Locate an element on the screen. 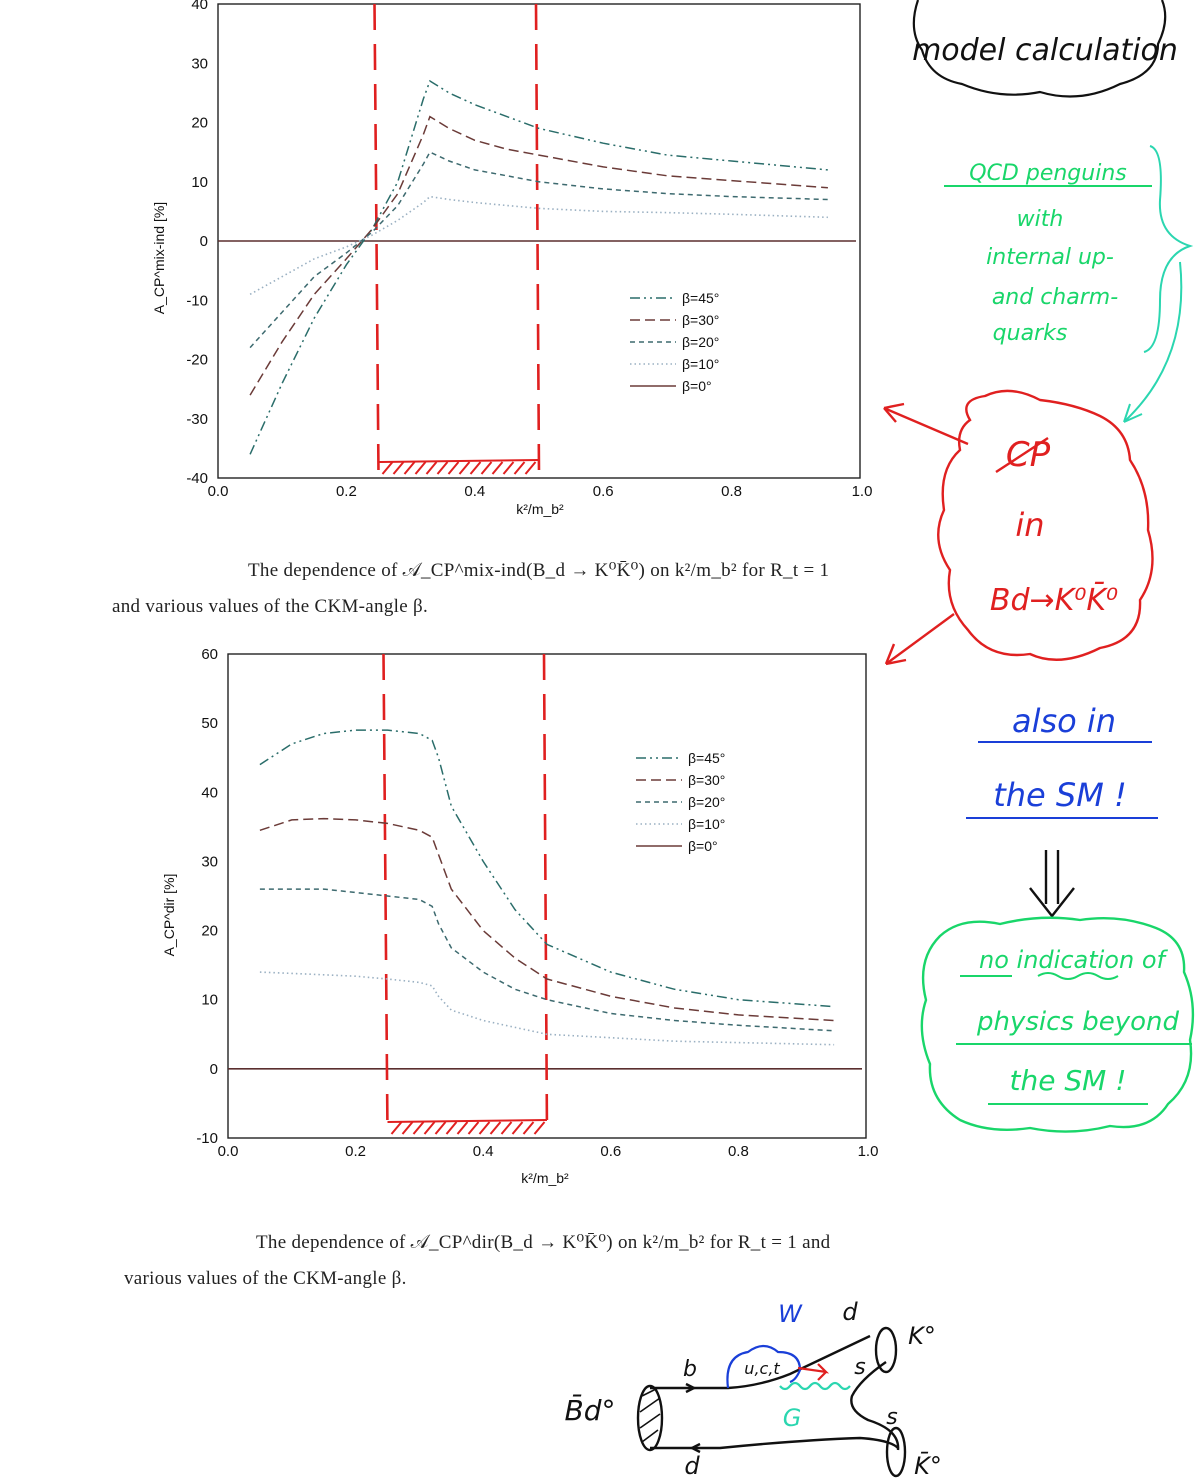 The height and width of the screenshot is (1483, 1200). y-tick-label: 20 is located at coordinates (209, 931).